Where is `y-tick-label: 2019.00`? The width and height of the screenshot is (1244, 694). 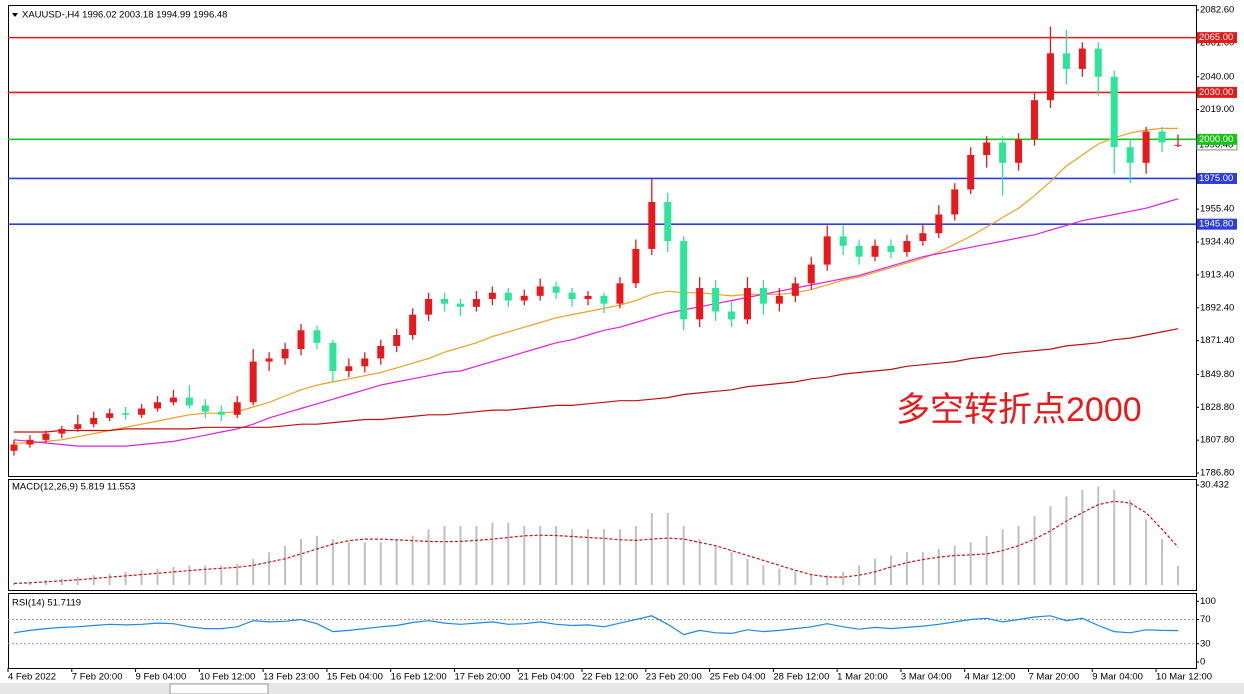
y-tick-label: 2019.00 is located at coordinates (1217, 109).